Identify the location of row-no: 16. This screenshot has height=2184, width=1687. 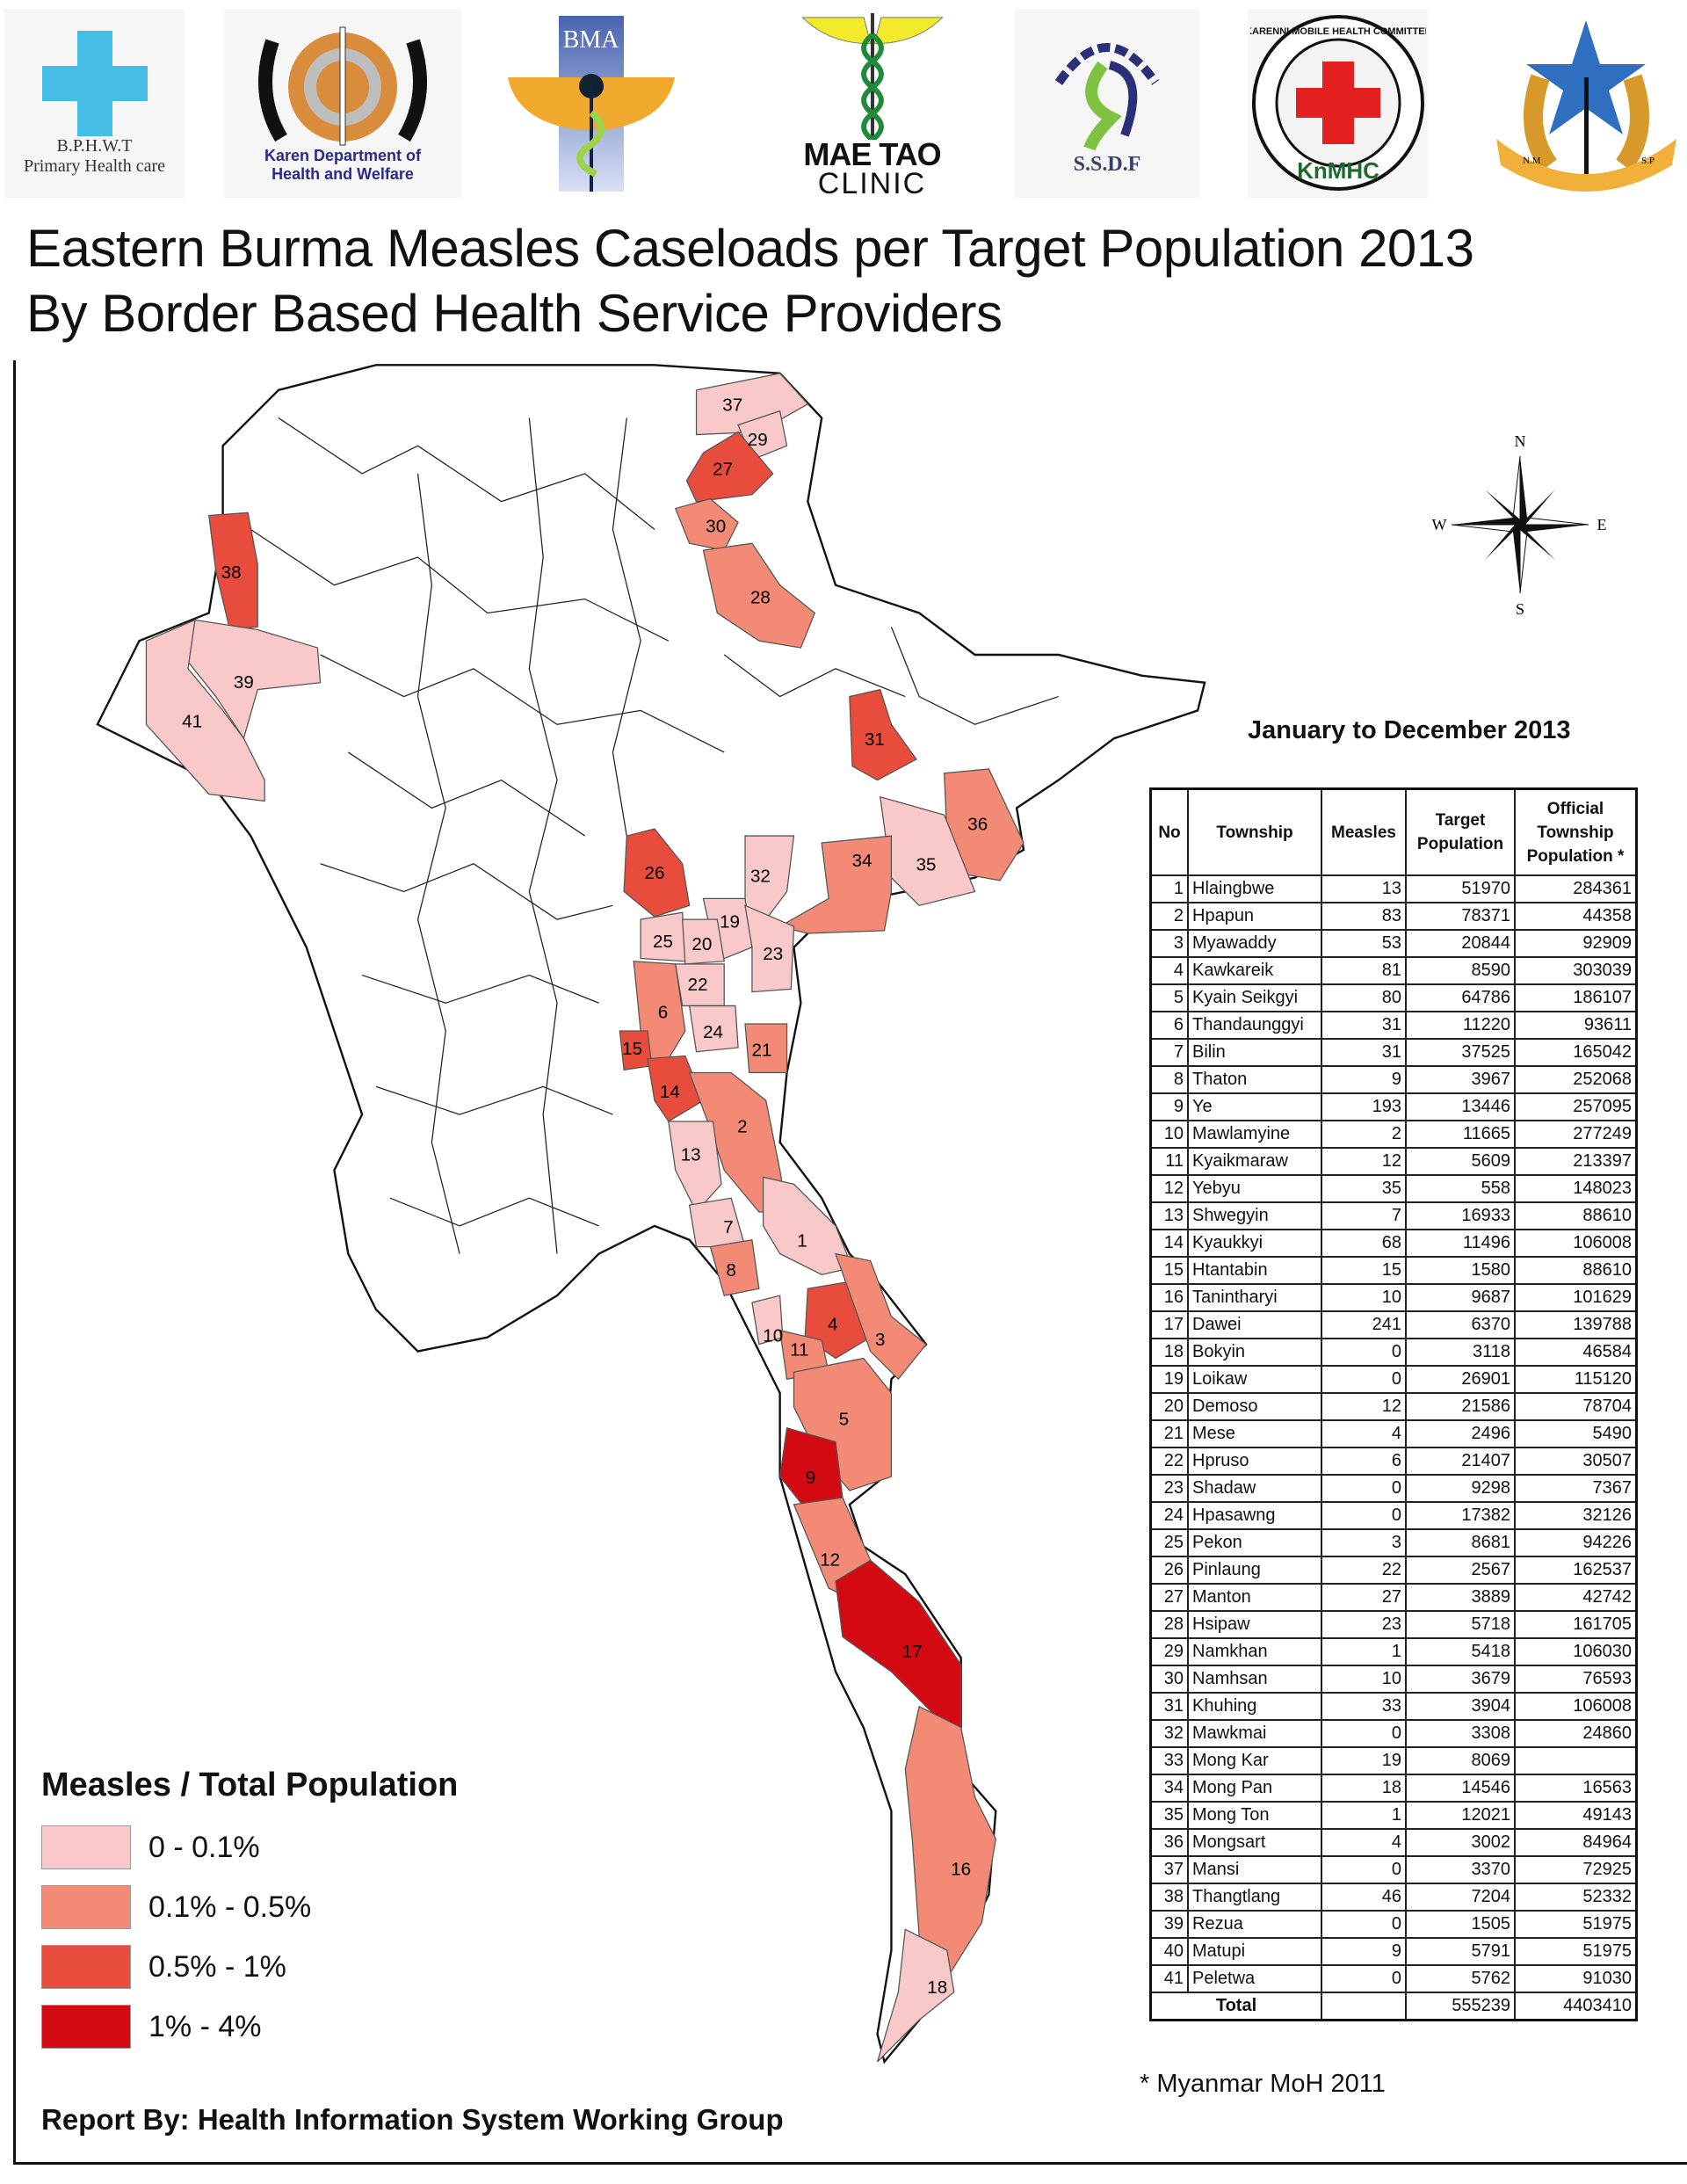
(1169, 1297).